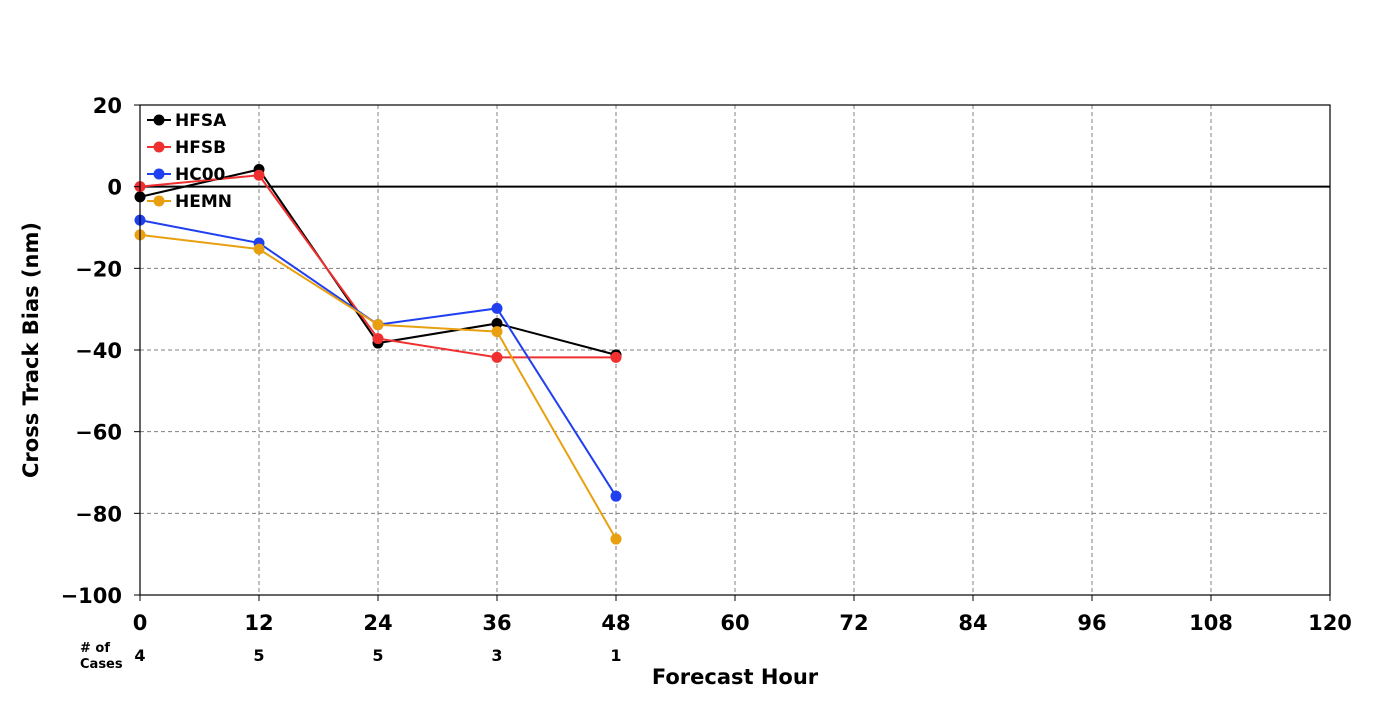 This screenshot has width=1400, height=704. What do you see at coordinates (114, 188) in the screenshot?
I see `y-tick-label: 0` at bounding box center [114, 188].